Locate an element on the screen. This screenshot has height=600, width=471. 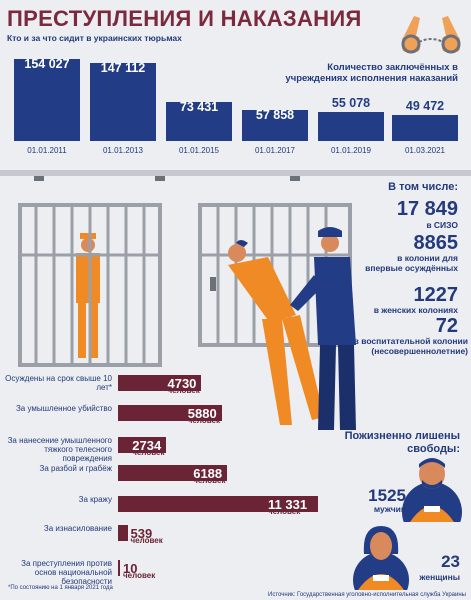
crime-bar-value: 6188 is located at coordinates (208, 473).